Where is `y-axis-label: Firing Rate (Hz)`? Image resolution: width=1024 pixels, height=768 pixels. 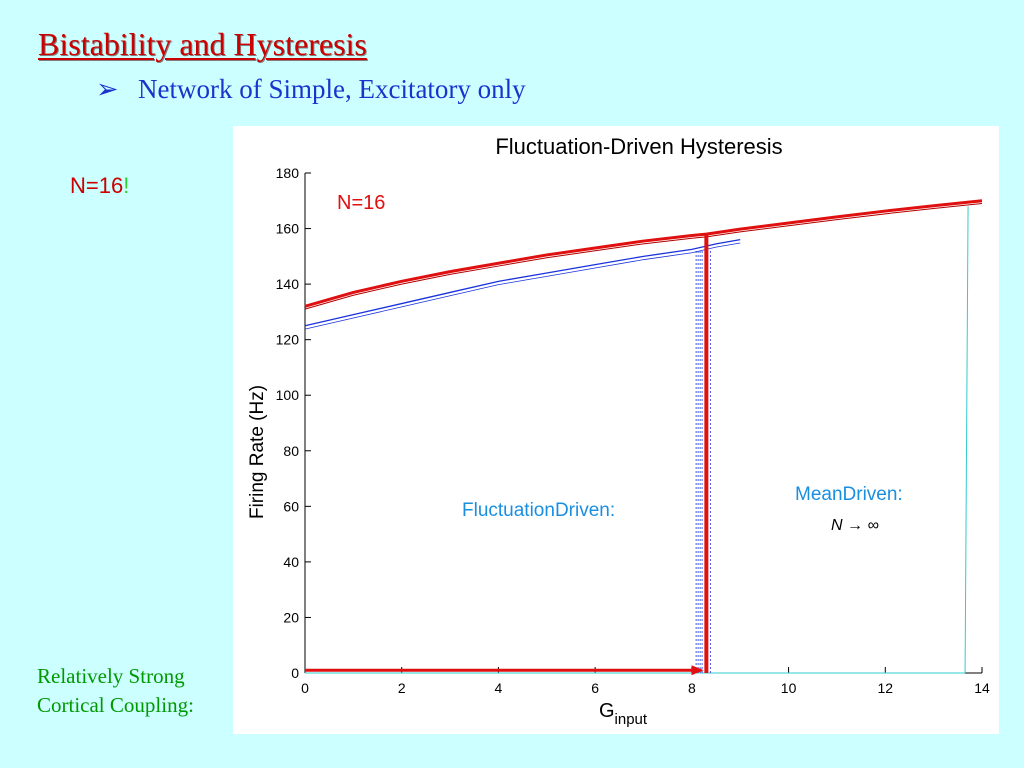
y-axis-label: Firing Rate (Hz) is located at coordinates (257, 452).